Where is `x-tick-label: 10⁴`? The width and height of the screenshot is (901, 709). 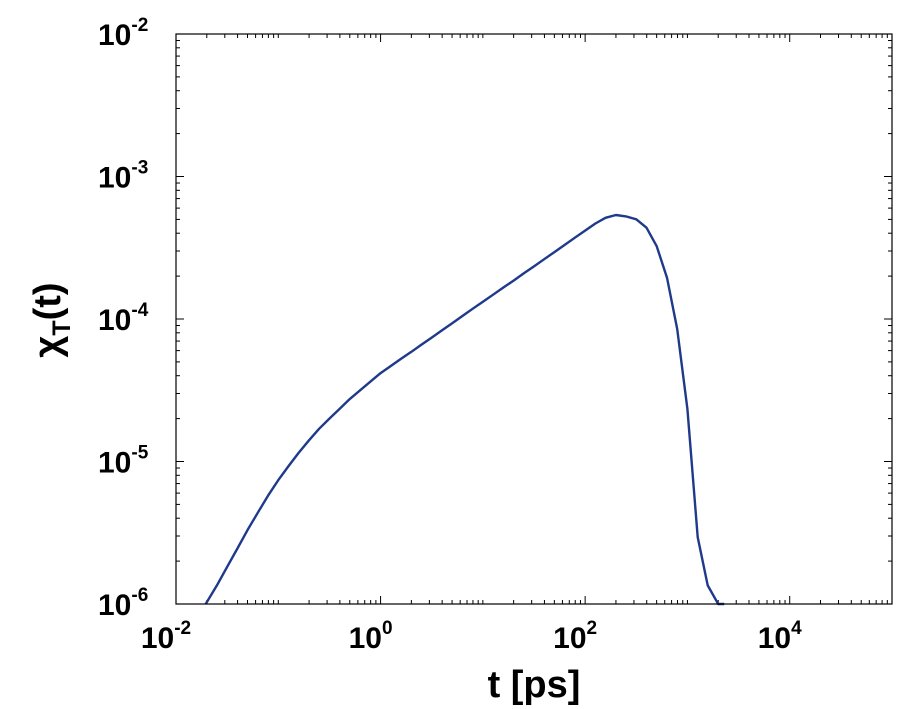 x-tick-label: 10⁴ is located at coordinates (780, 636).